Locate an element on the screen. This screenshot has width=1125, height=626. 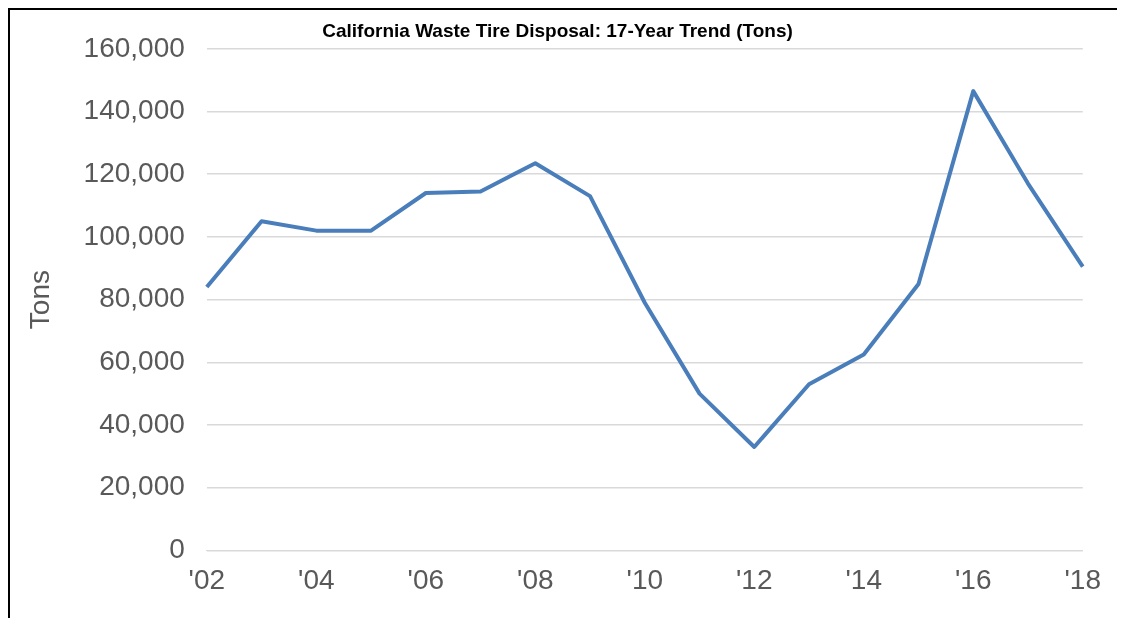
x-tick-label: '10 is located at coordinates (645, 579).